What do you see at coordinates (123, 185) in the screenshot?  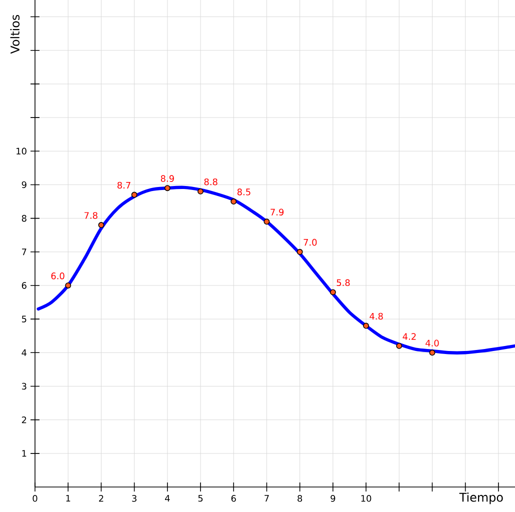 I see `data-label: 8.7` at bounding box center [123, 185].